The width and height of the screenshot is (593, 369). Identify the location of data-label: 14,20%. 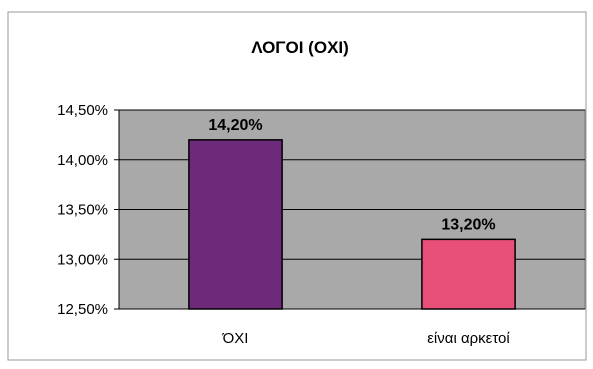
(235, 125).